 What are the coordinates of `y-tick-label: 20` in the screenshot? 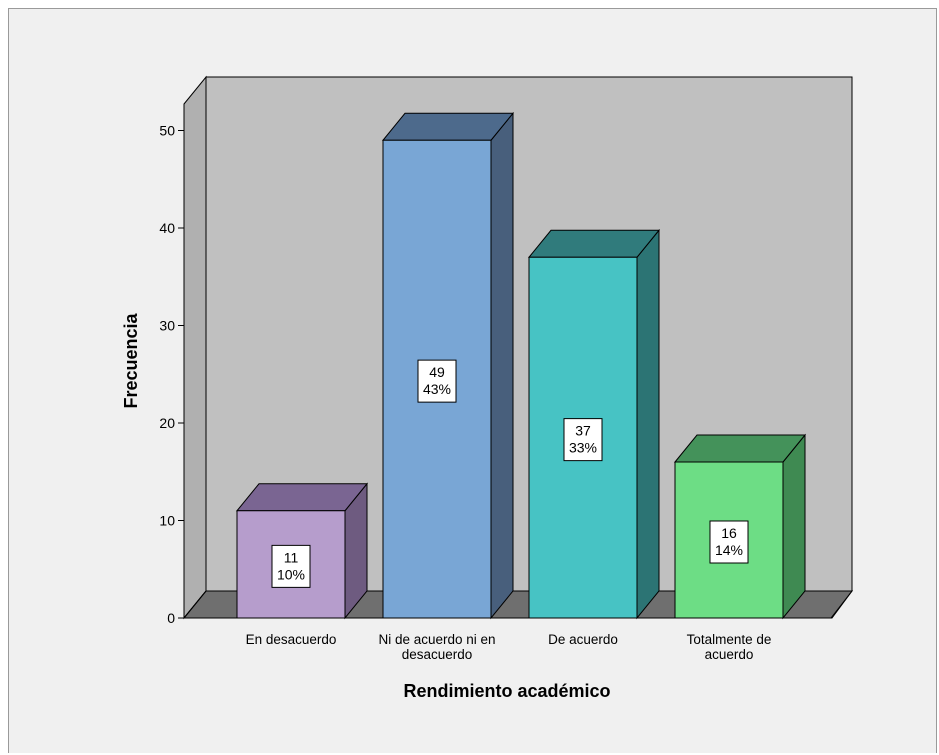 It's located at (167, 423).